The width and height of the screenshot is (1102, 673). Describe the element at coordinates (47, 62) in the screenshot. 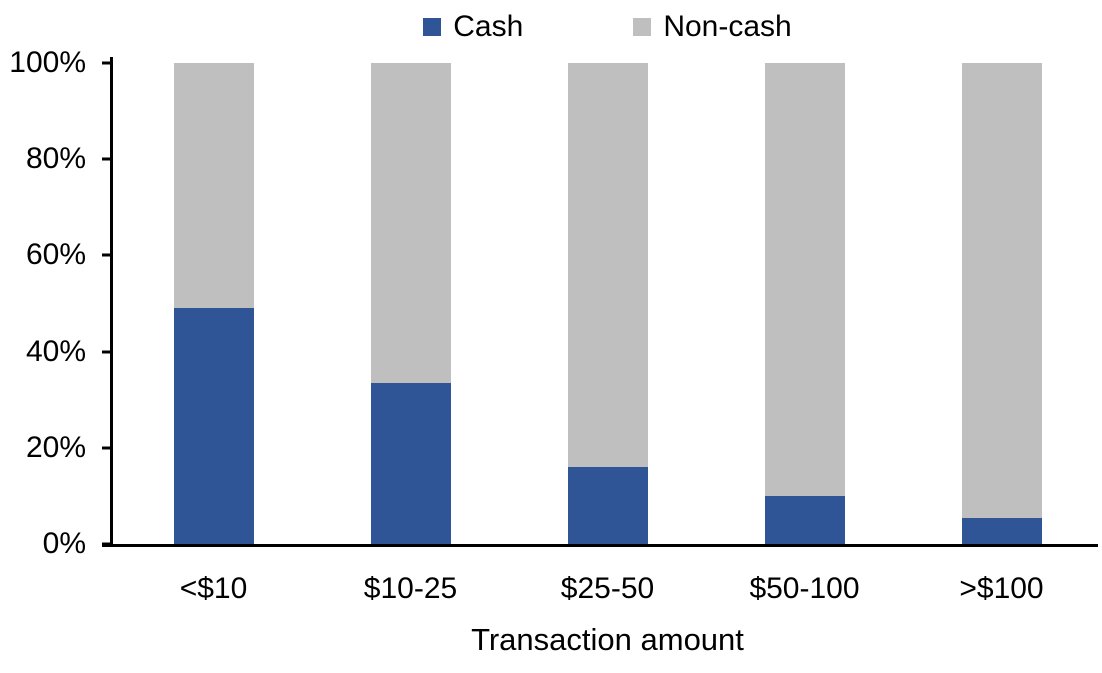

I see `y-tick-label: 100%` at that location.